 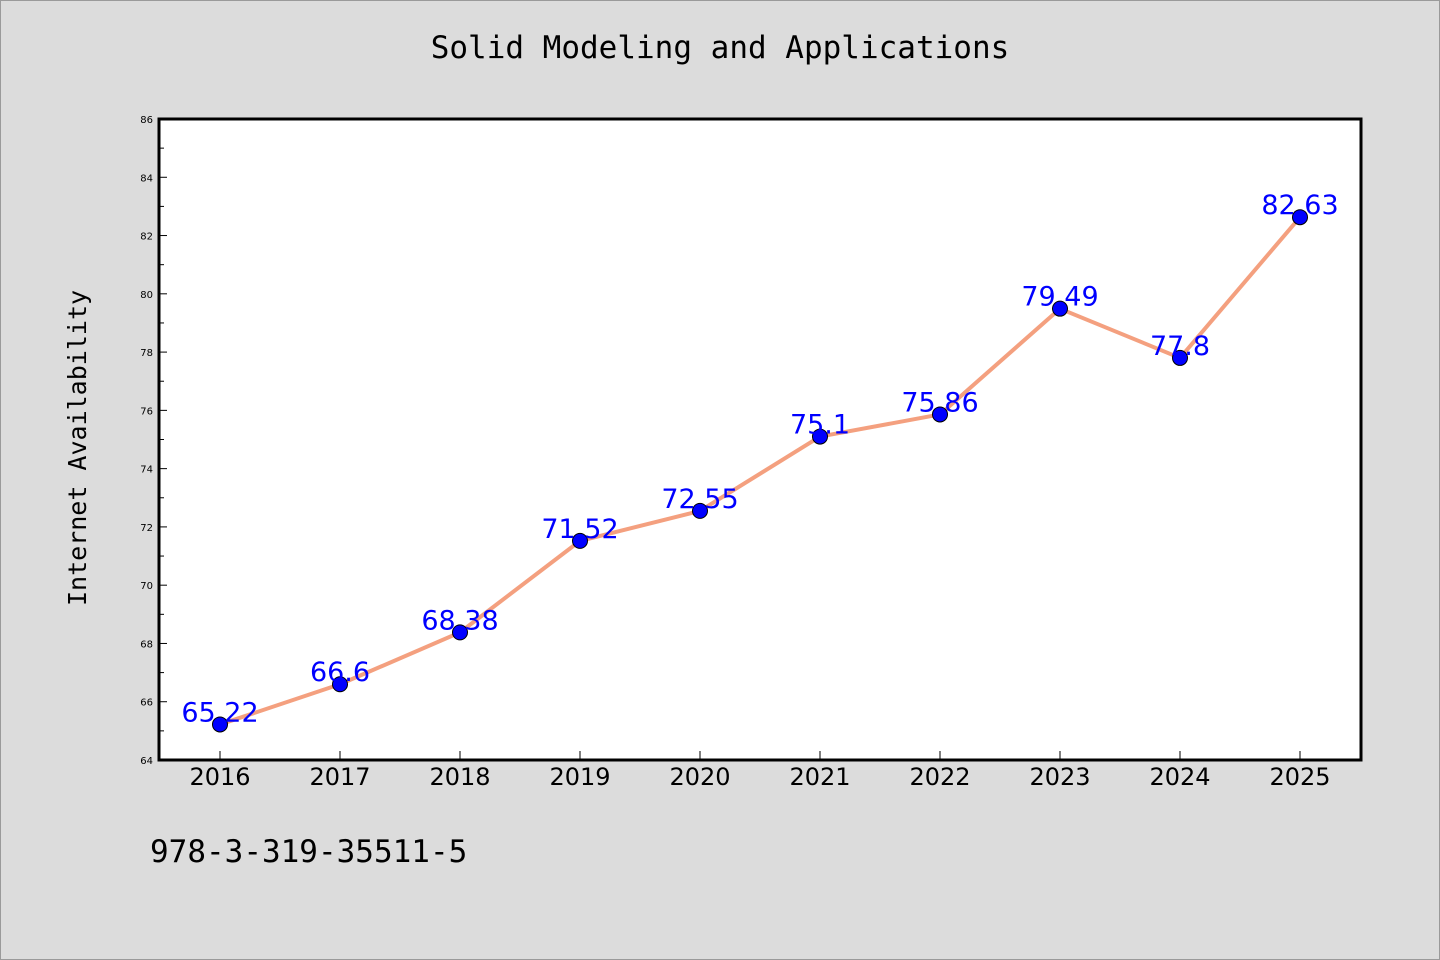 I want to click on data-label: 65.22, so click(x=219, y=712).